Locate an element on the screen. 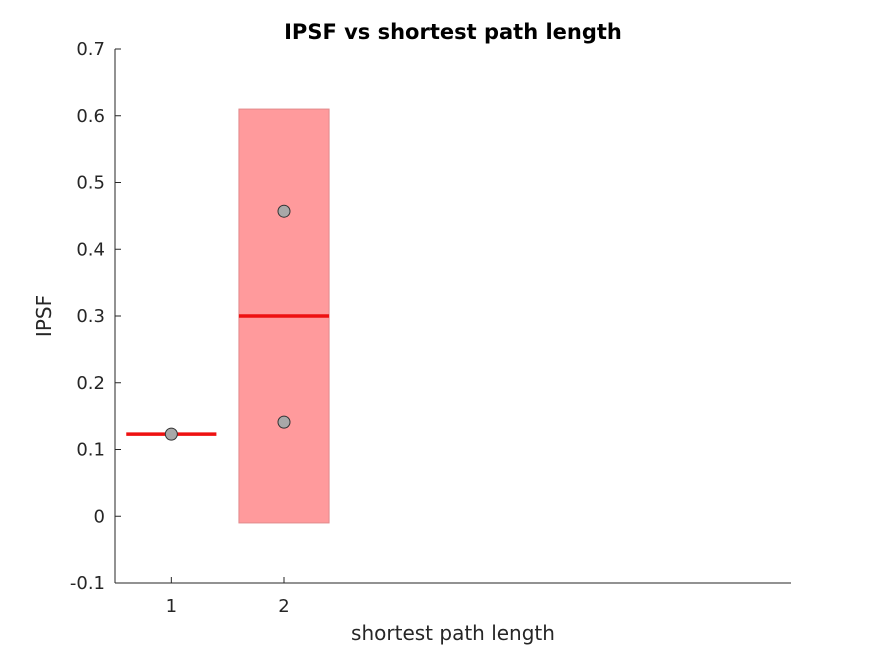  y-tick-label: 0.7 is located at coordinates (90, 49).